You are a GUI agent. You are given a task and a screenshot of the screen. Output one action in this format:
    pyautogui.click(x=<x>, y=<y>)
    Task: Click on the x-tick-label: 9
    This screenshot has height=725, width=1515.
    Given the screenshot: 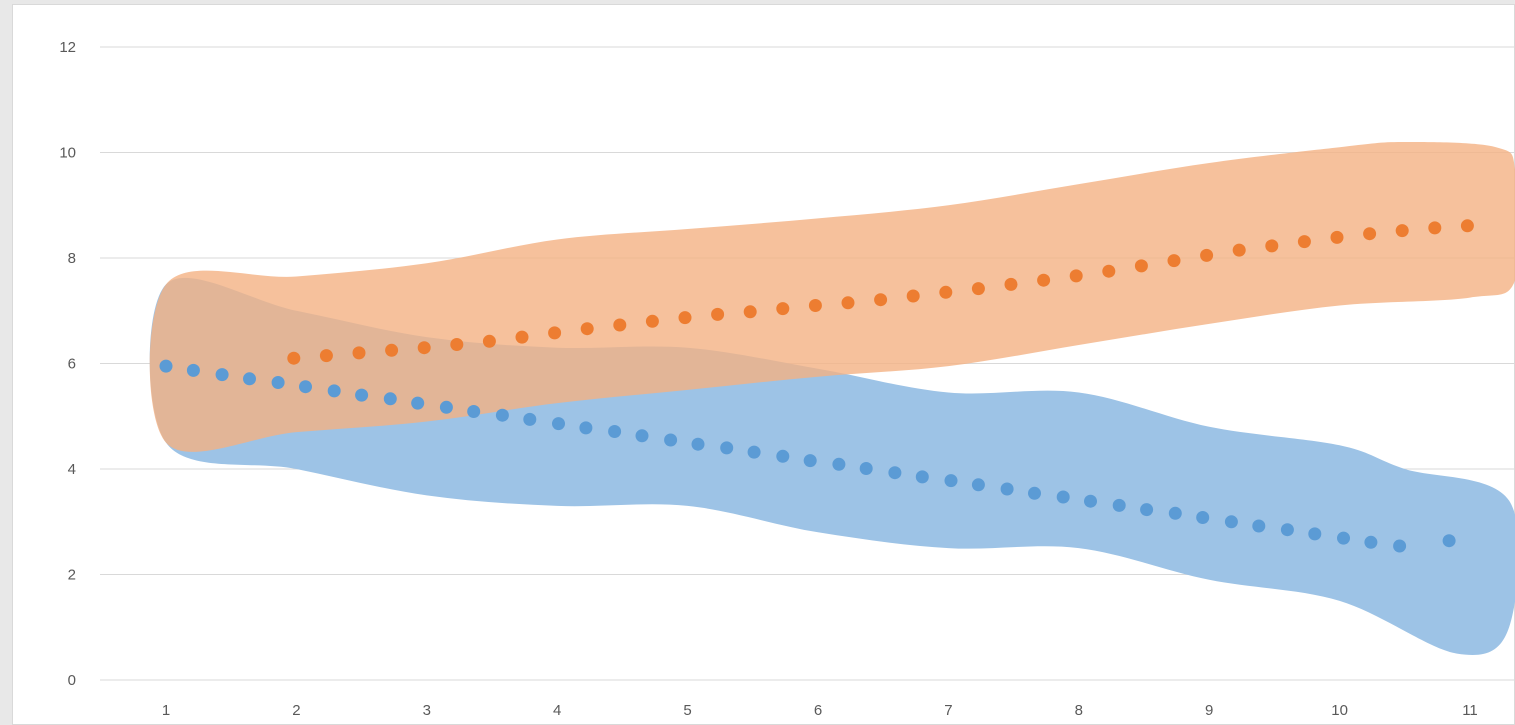 What is the action you would take?
    pyautogui.click(x=1209, y=710)
    